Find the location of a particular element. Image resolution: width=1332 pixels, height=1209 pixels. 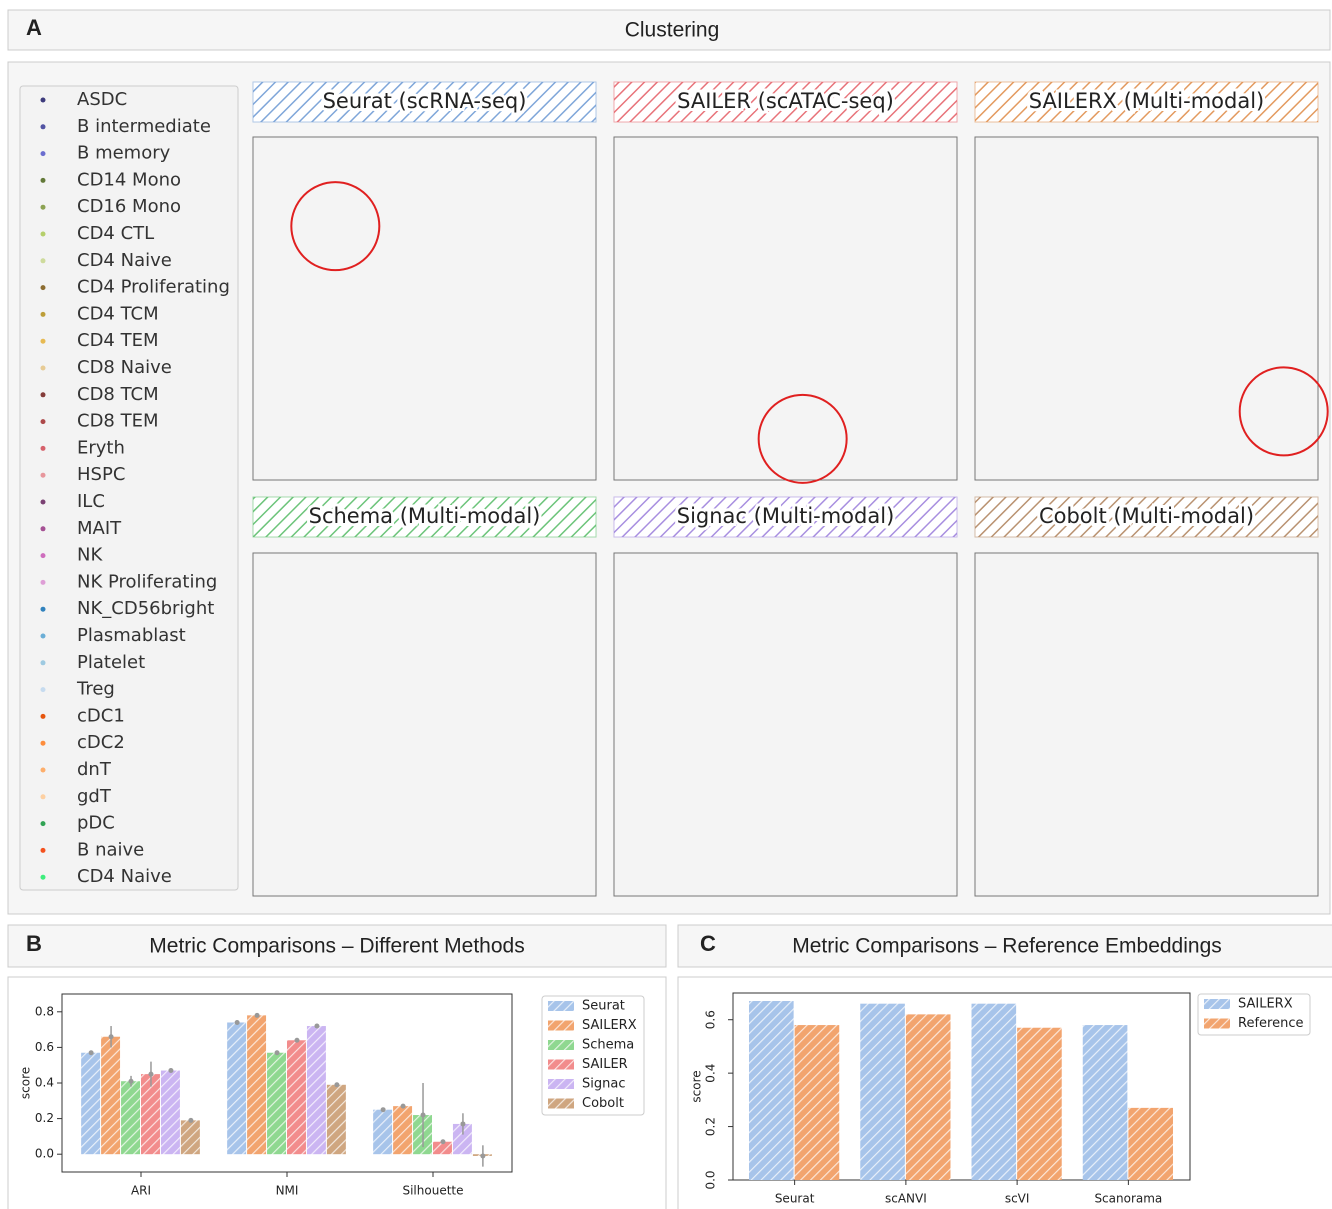

chart-title: Metric Comparisons – Different Methods is located at coordinates (336, 946).